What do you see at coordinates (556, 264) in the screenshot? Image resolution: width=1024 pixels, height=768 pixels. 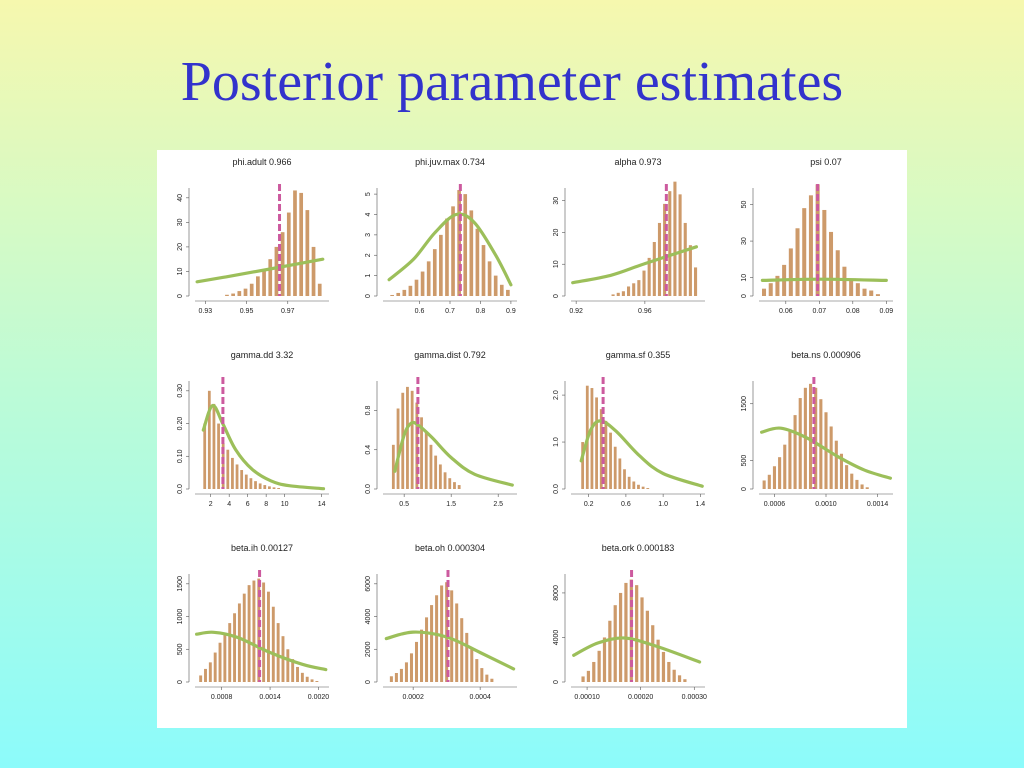 I see `y-tick-label: 10` at bounding box center [556, 264].